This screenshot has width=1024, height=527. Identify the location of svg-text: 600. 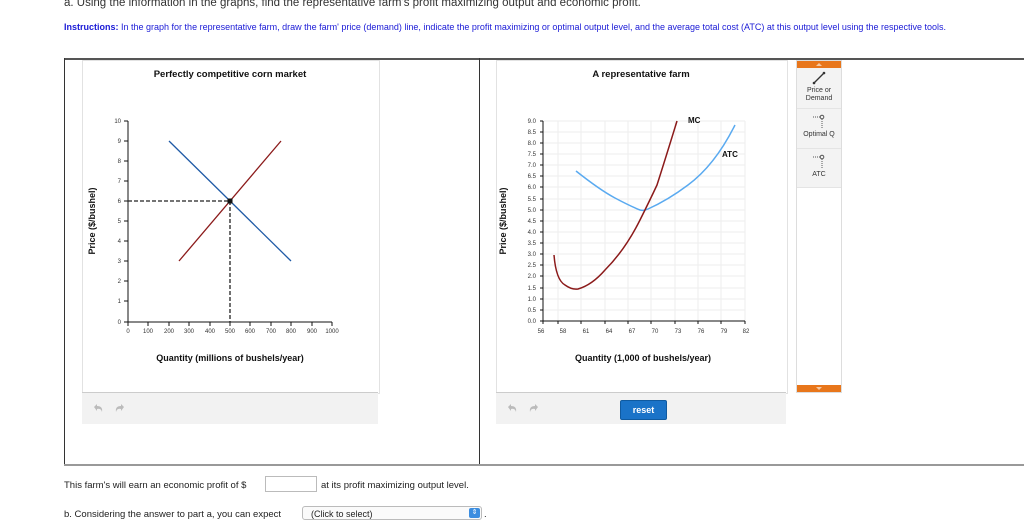
(250, 332).